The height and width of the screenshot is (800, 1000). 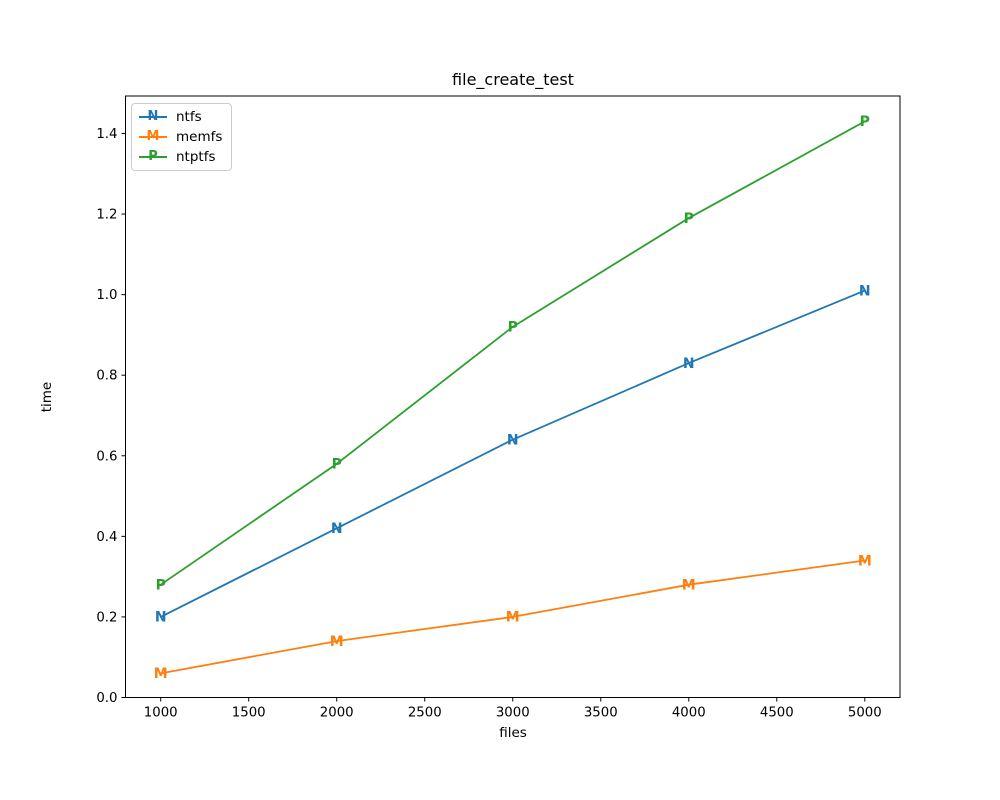 I want to click on legend-marker-ntfs: N, so click(x=153, y=117).